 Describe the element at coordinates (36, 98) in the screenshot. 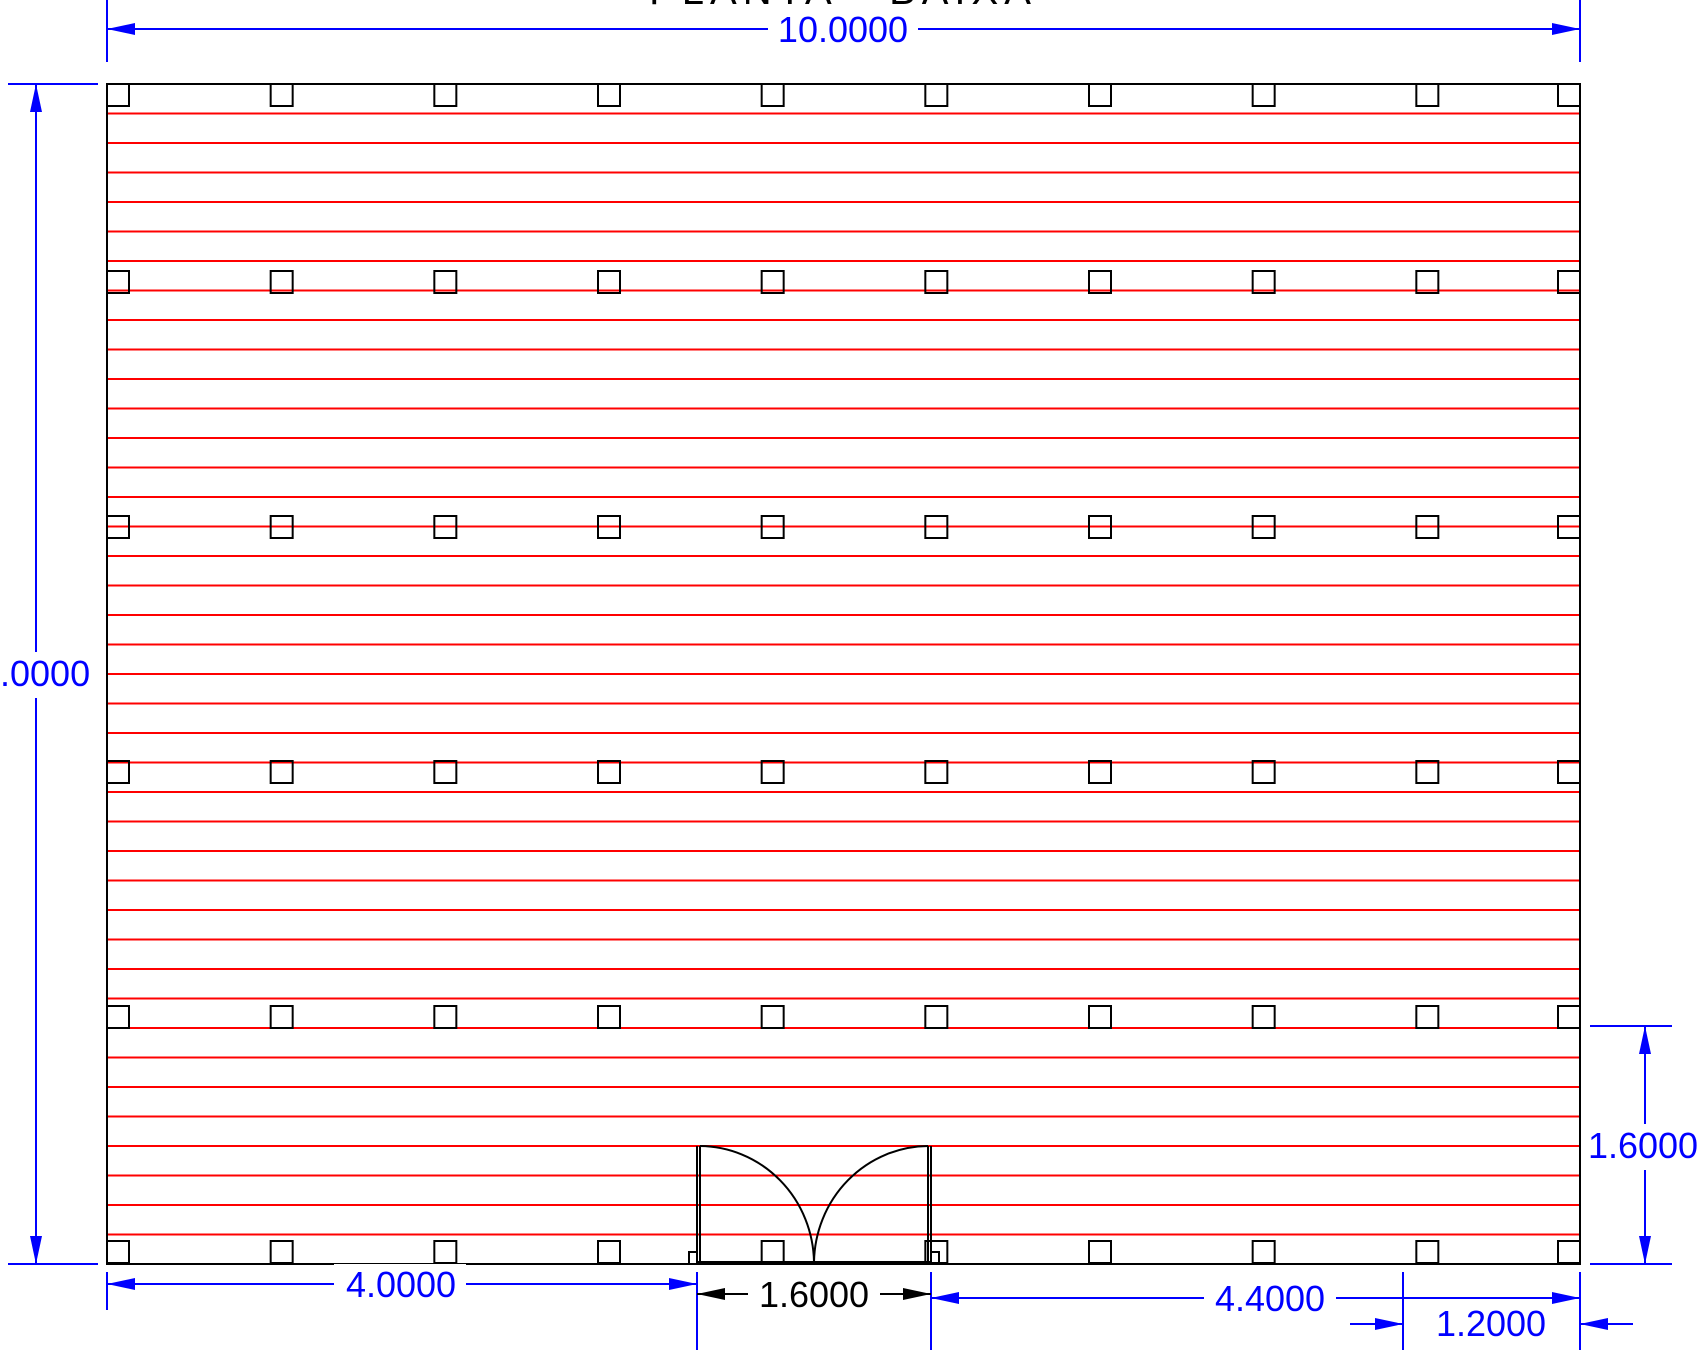

I see `arrow-left-top` at that location.